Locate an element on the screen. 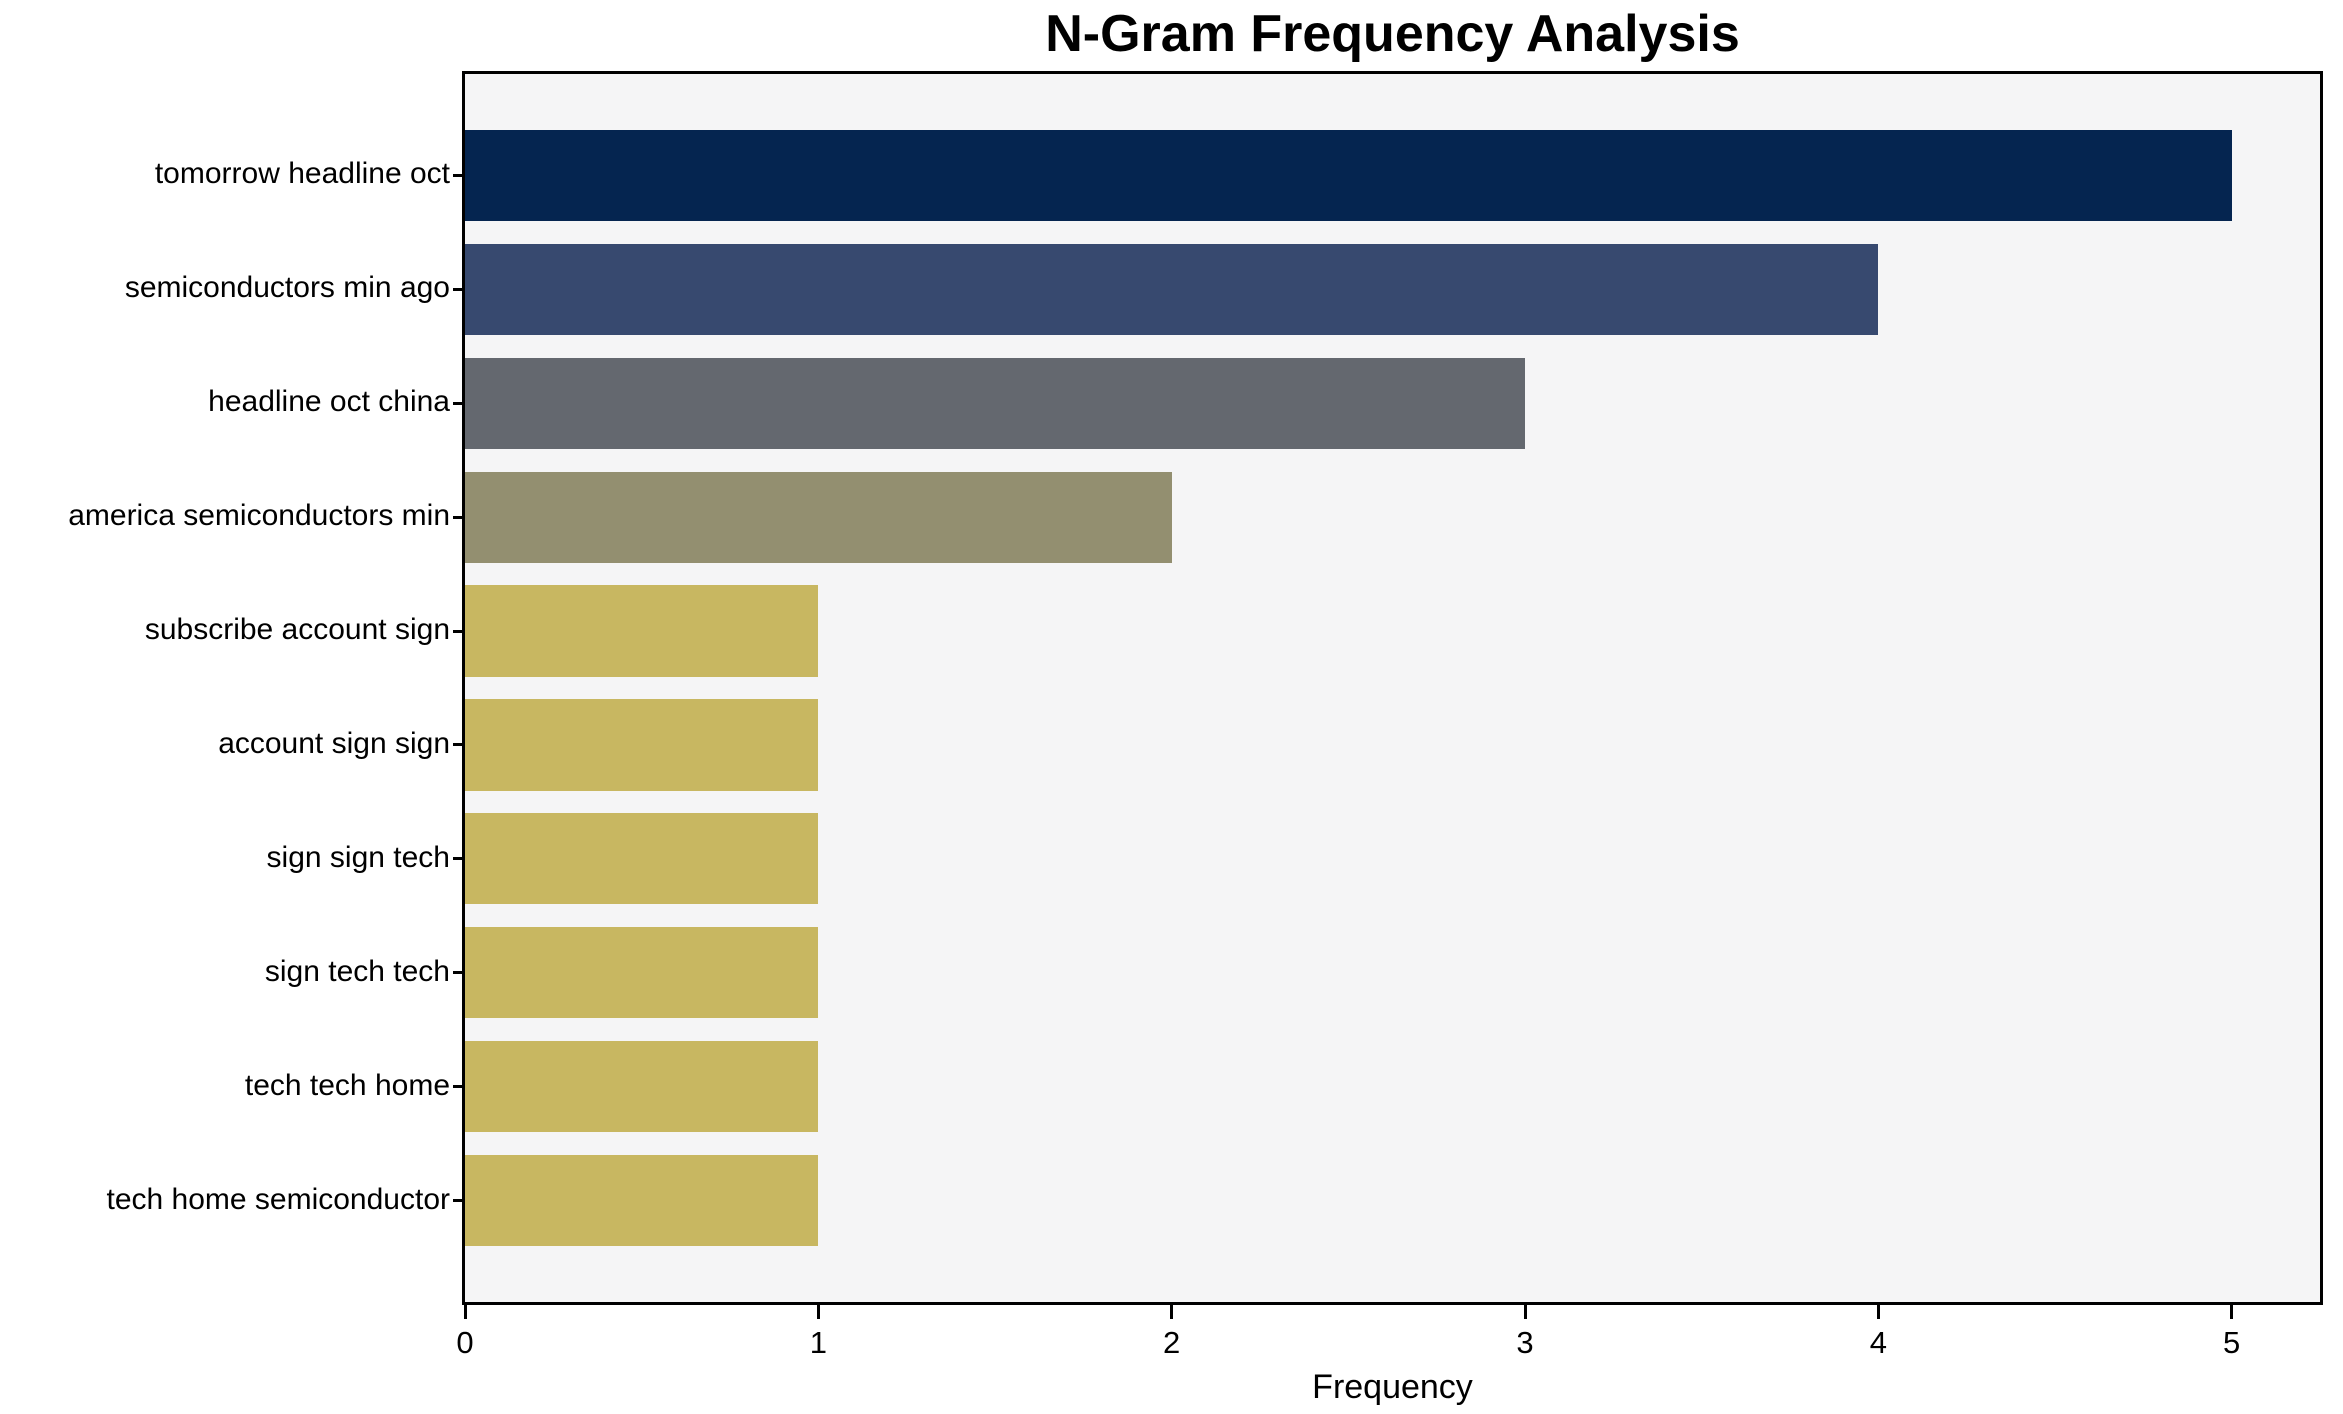 The height and width of the screenshot is (1414, 2343). x-tick-label: 3 is located at coordinates (1525, 1342).